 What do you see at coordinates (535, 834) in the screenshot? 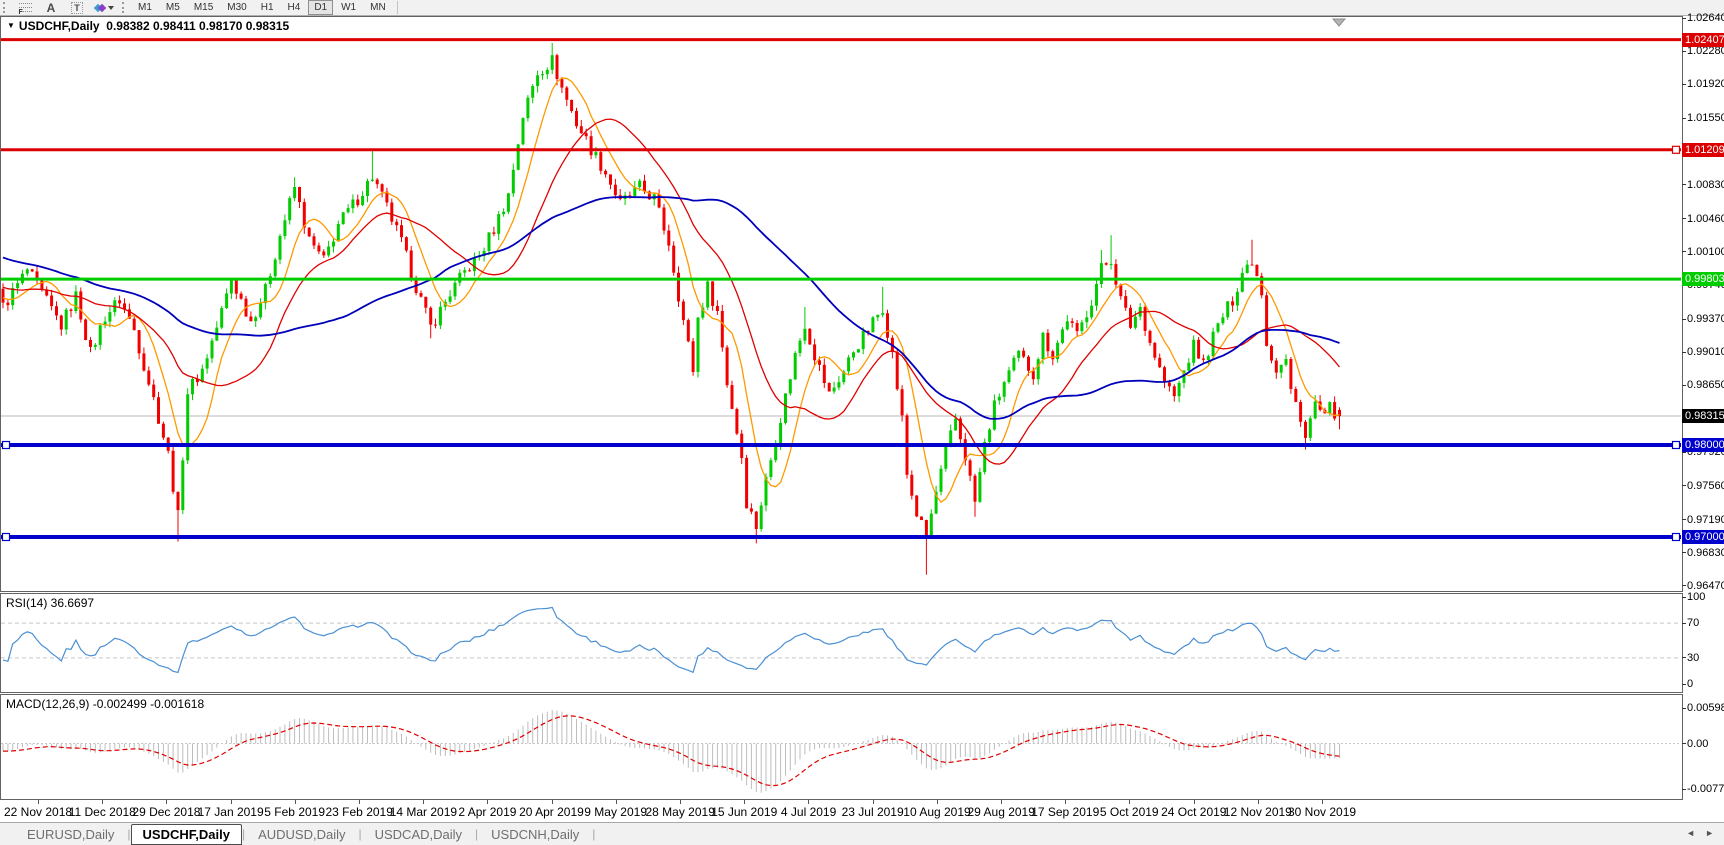
I see `tab-usdcnh: USDCNH,Daily` at bounding box center [535, 834].